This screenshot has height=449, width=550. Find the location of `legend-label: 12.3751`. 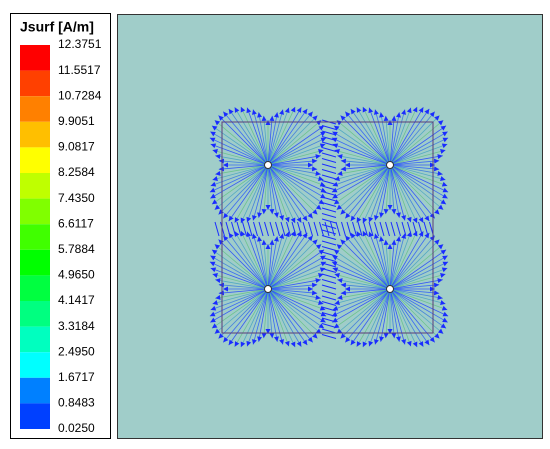

legend-label: 12.3751 is located at coordinates (80, 44).